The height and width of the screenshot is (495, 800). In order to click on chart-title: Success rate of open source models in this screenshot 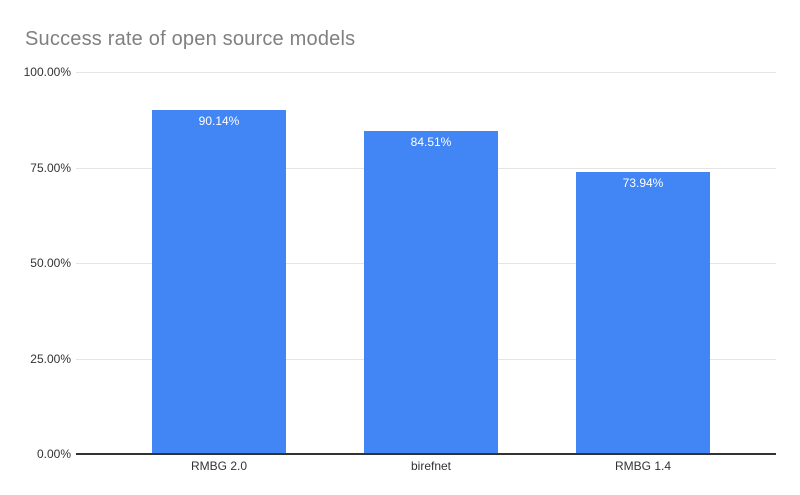, I will do `click(190, 39)`.